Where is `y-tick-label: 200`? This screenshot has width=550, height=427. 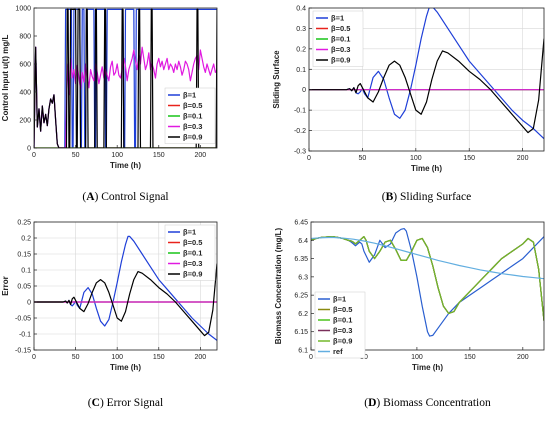
y-tick-label: 200 is located at coordinates (25, 121).